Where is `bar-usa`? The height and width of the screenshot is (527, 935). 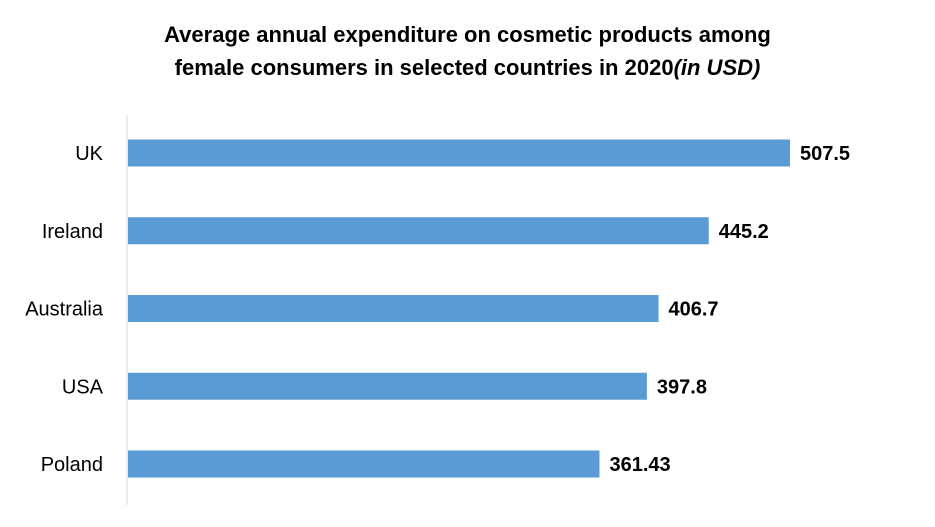
bar-usa is located at coordinates (387, 386).